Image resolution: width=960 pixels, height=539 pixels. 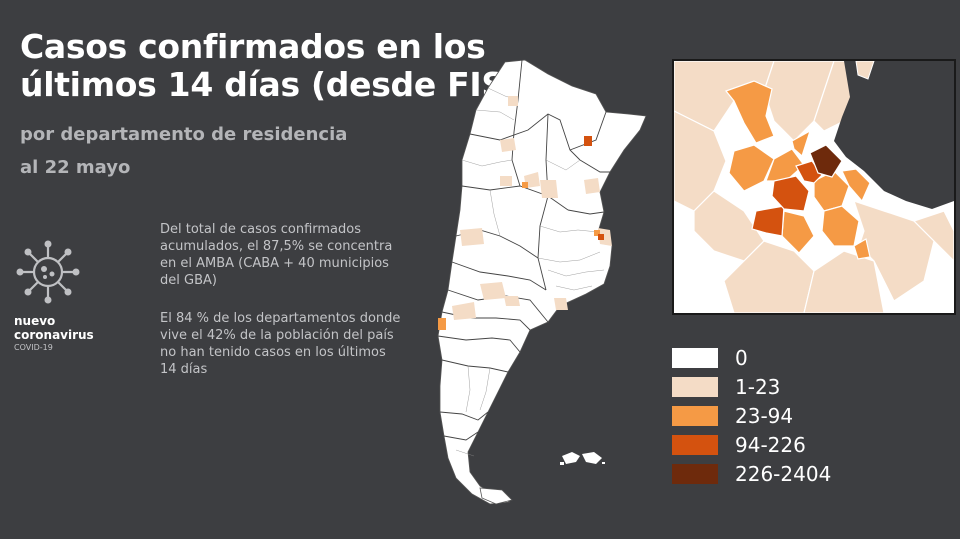 I want to click on brand-text-nuevo: nuevo, so click(x=35, y=321).